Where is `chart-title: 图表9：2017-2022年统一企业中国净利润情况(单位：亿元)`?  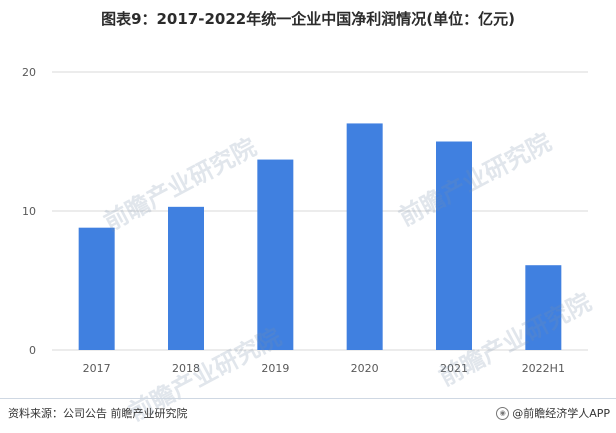 chart-title: 图表9：2017-2022年统一企业中国净利润情况(单位：亿元) is located at coordinates (308, 19).